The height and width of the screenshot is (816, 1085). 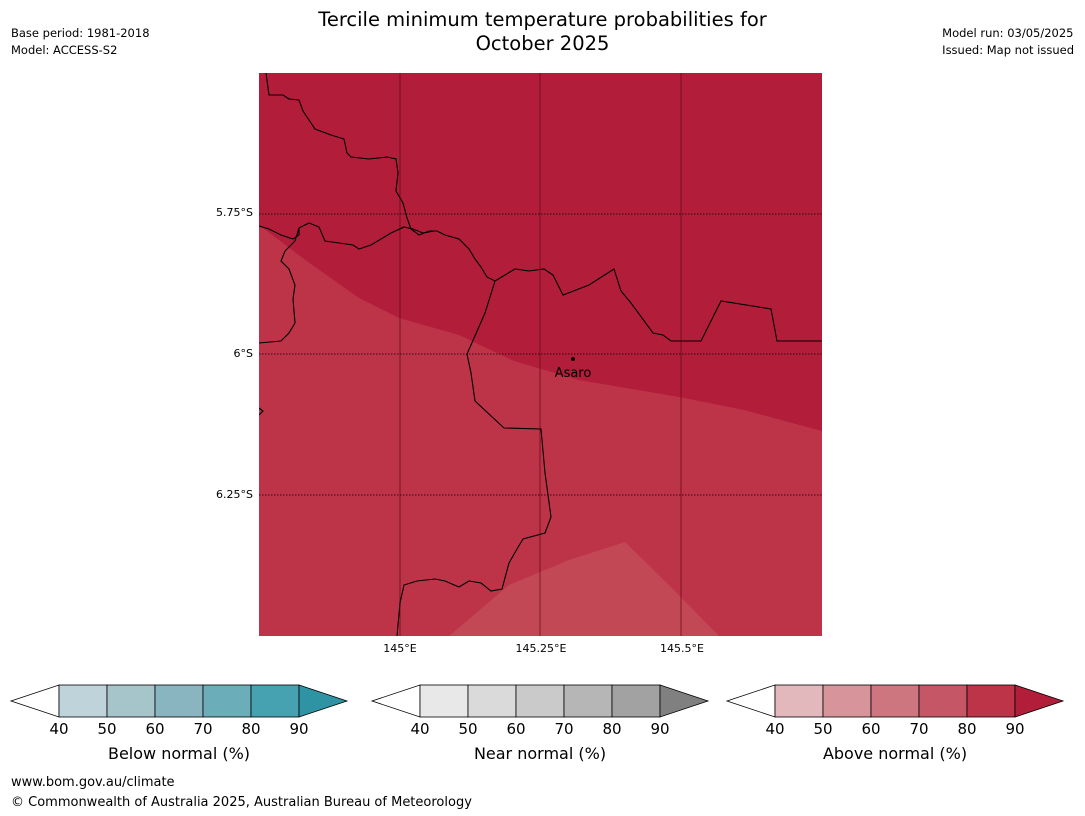 I want to click on colorbar-below-tick: 70, so click(x=203, y=729).